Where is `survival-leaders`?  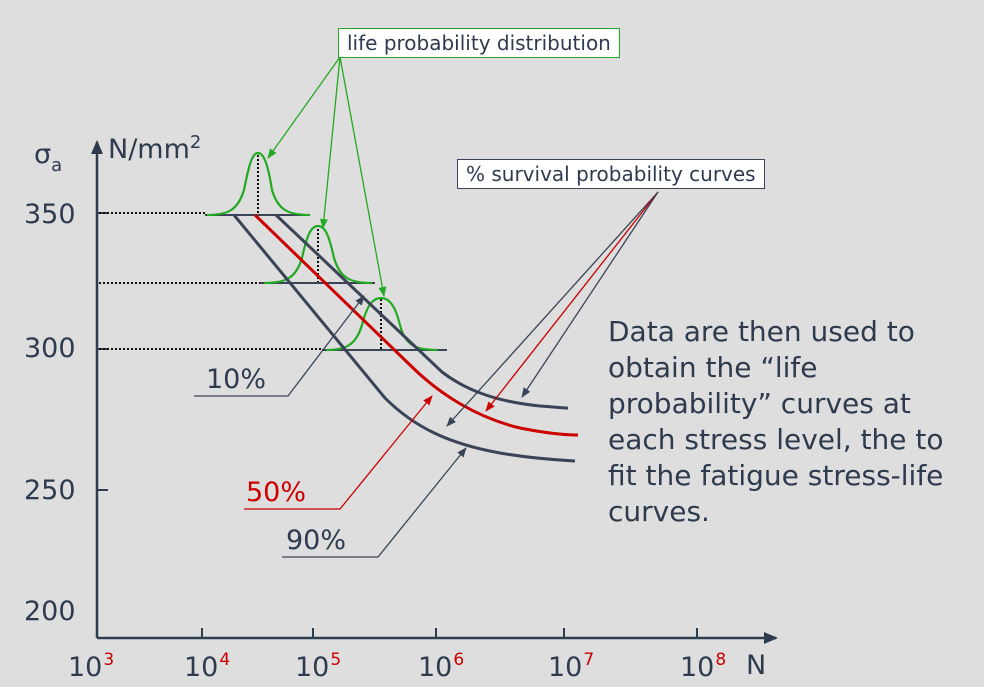
survival-leaders is located at coordinates (552, 309).